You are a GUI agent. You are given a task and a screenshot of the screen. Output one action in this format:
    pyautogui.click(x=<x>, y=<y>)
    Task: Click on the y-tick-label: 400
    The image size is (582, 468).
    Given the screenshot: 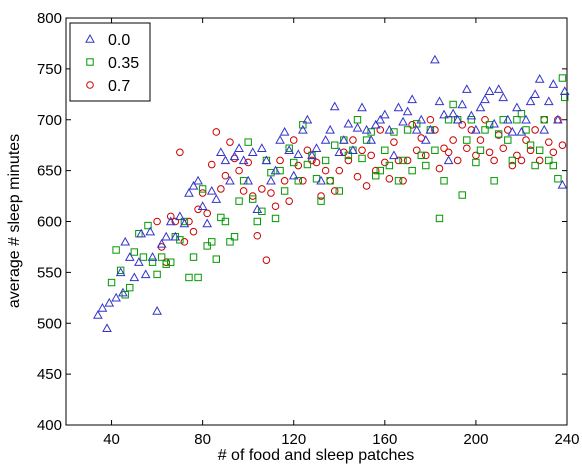 What is the action you would take?
    pyautogui.click(x=49, y=425)
    